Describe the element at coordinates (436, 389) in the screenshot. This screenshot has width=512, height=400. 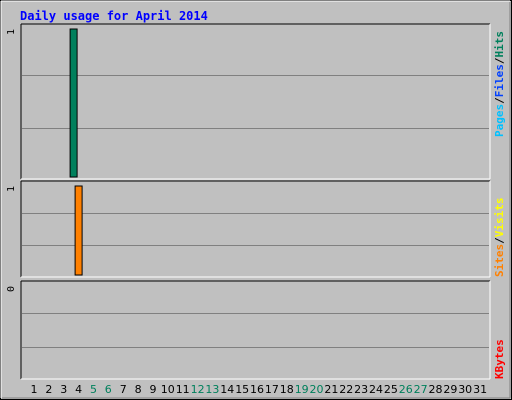
I see `x-tick-label: 28` at that location.